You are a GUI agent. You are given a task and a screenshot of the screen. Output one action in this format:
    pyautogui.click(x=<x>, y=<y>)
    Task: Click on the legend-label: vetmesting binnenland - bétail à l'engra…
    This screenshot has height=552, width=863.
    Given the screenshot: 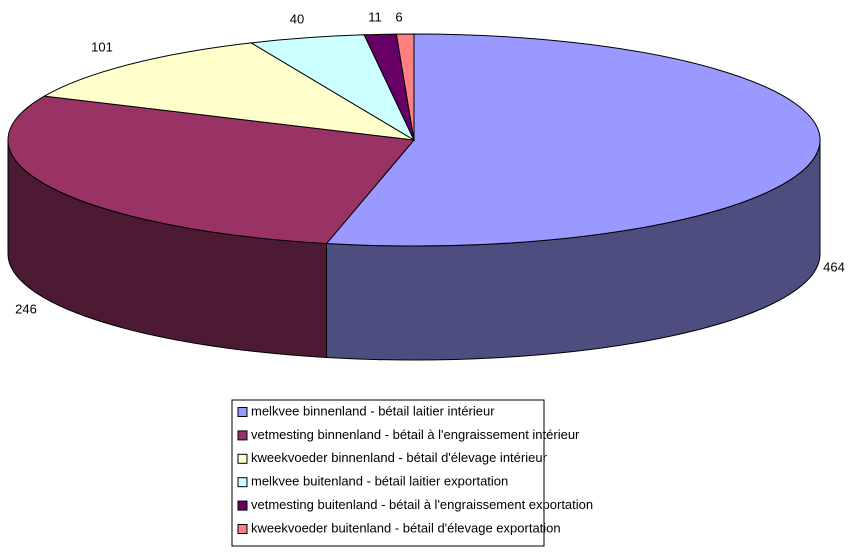 What is the action you would take?
    pyautogui.click(x=415, y=434)
    